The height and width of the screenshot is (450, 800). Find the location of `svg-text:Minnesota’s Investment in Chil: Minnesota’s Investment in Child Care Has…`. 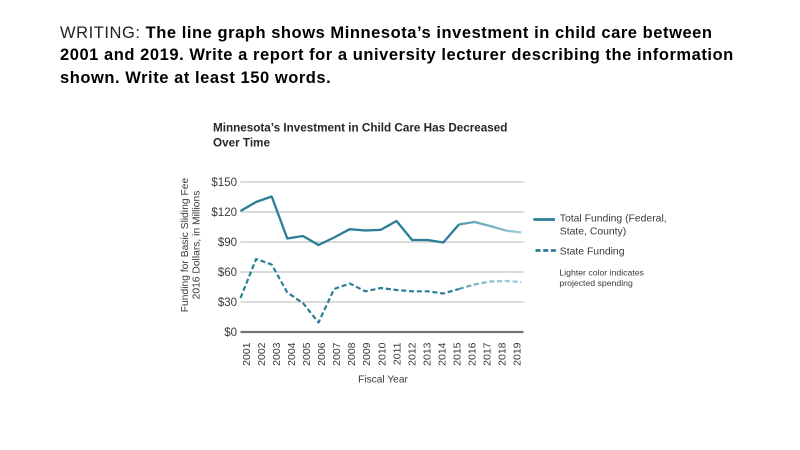

svg-text:Minnesota’s Investment in Chil: Minnesota’s Investment in Child Care Has… is located at coordinates (360, 127).